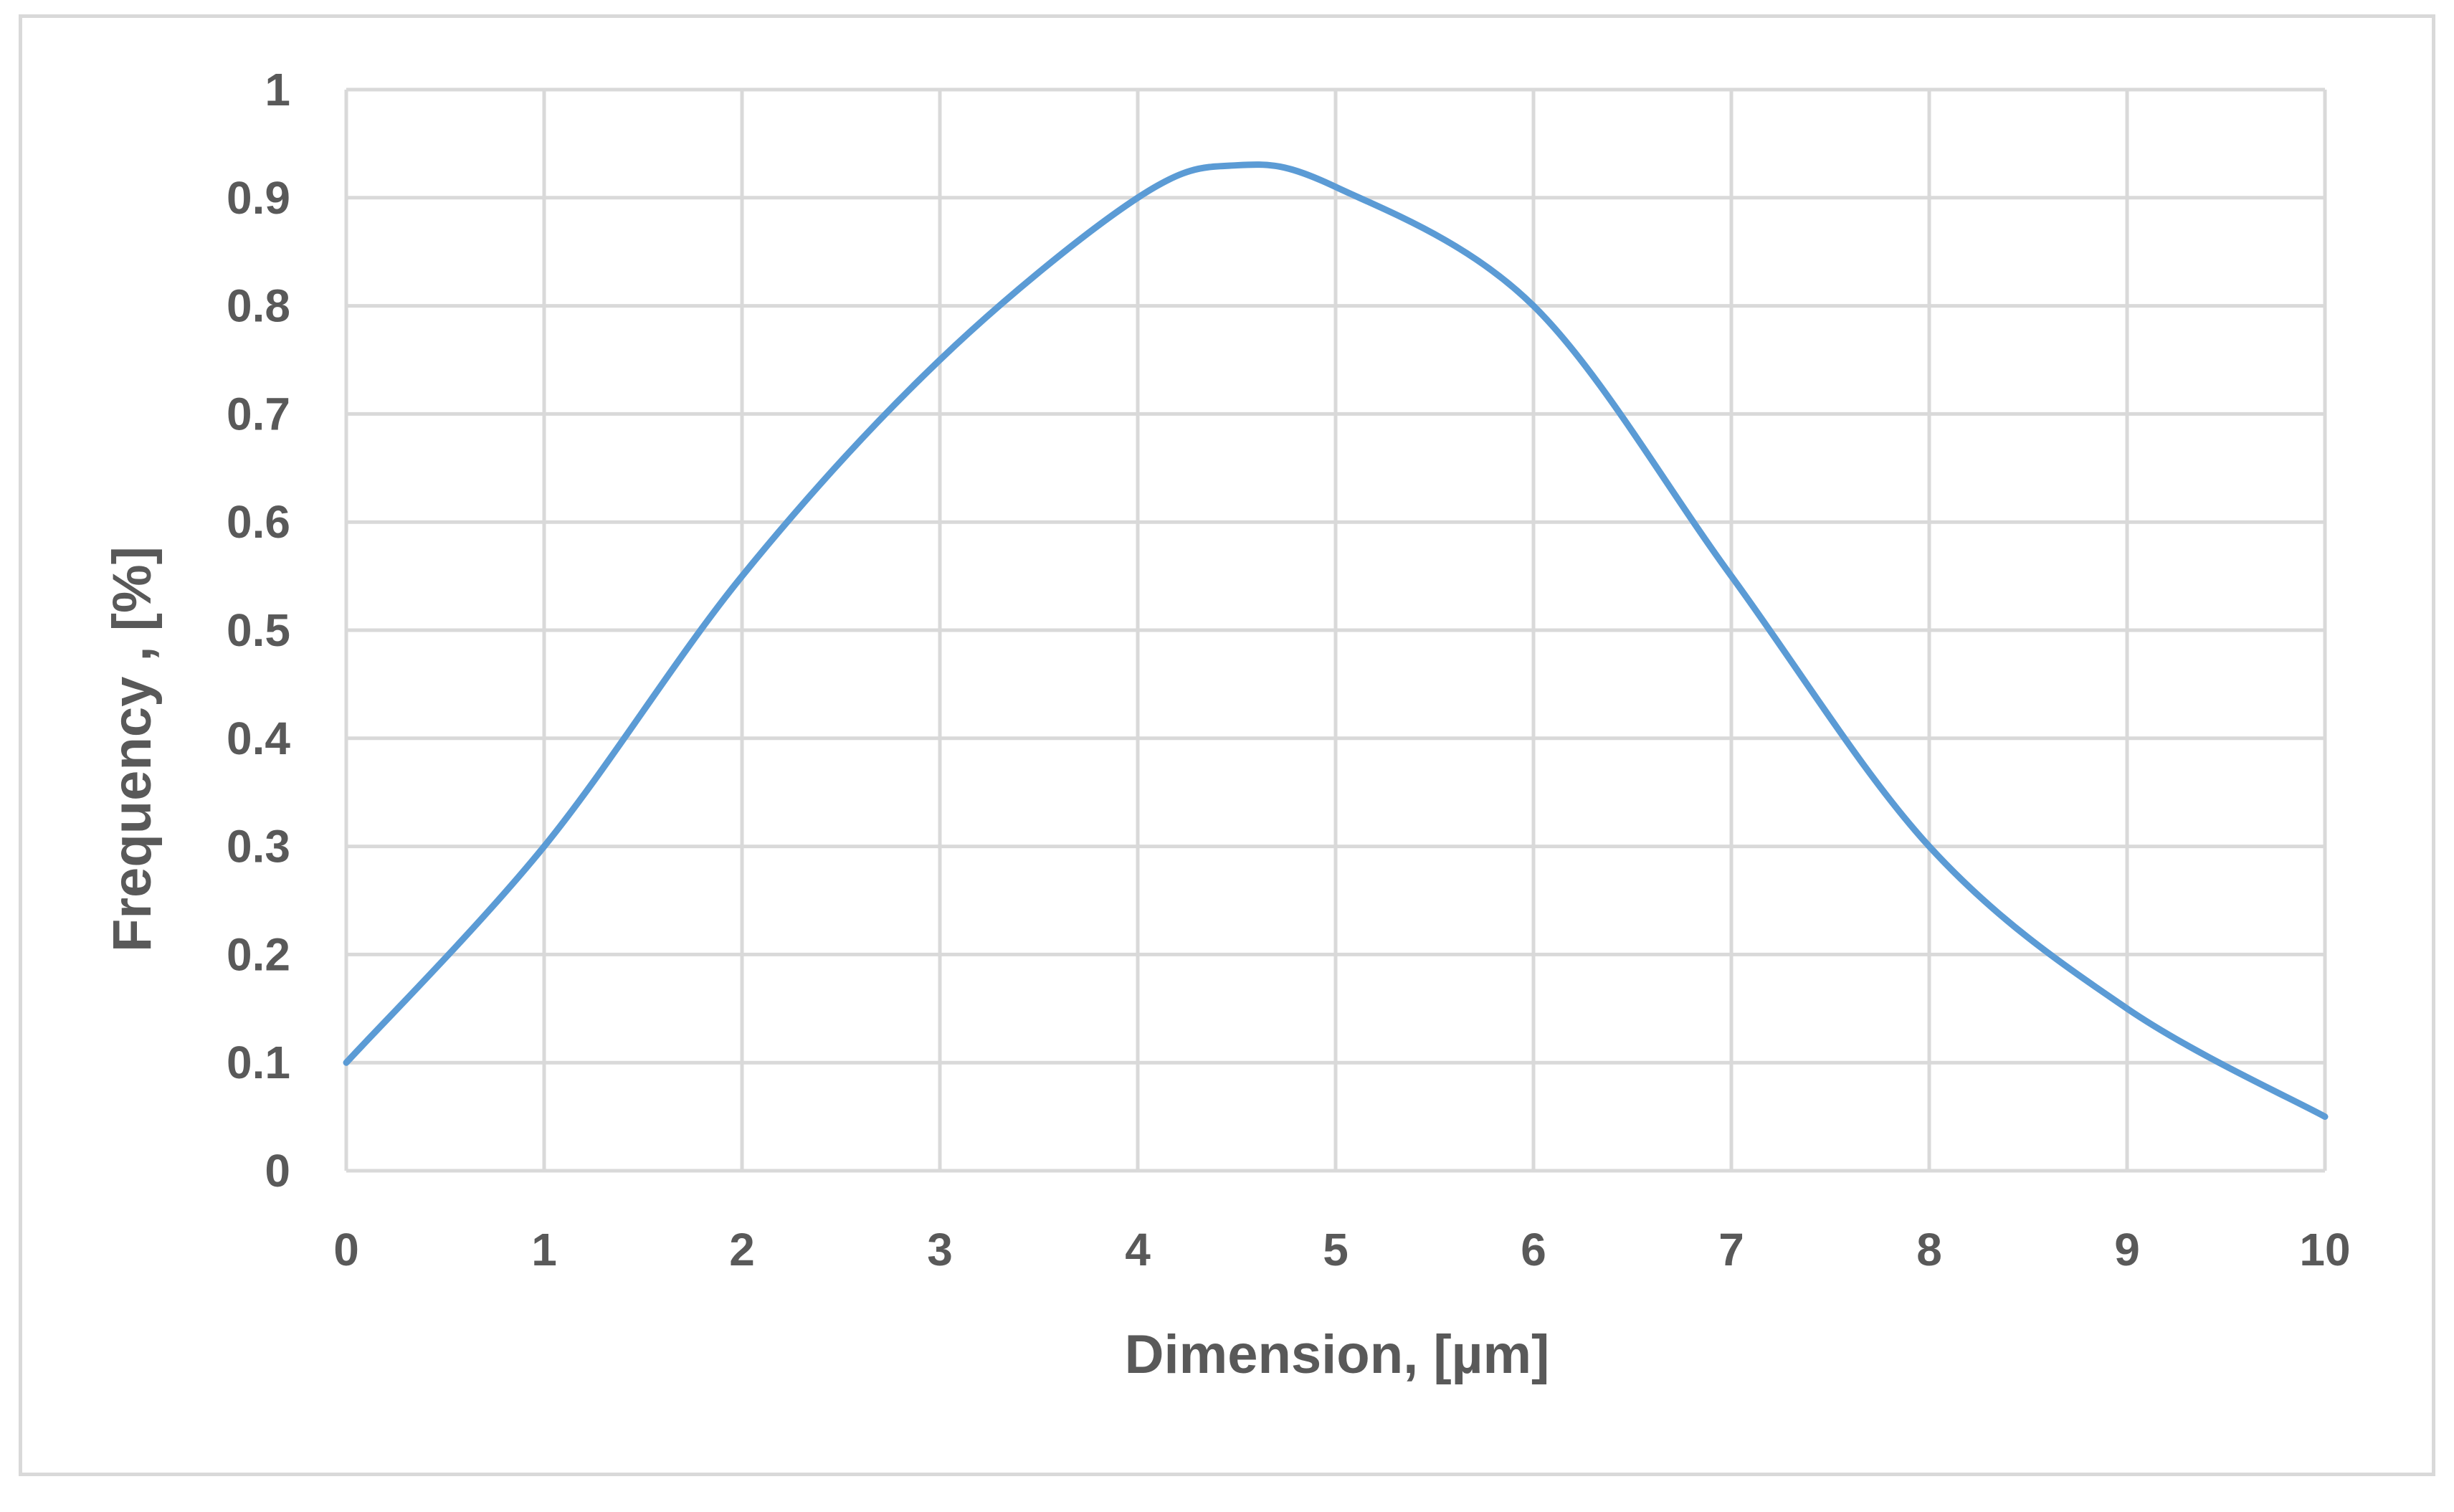 Image resolution: width=2454 pixels, height=1512 pixels. Describe the element at coordinates (132, 749) in the screenshot. I see `y-axis-title: Frequency , [%]` at that location.